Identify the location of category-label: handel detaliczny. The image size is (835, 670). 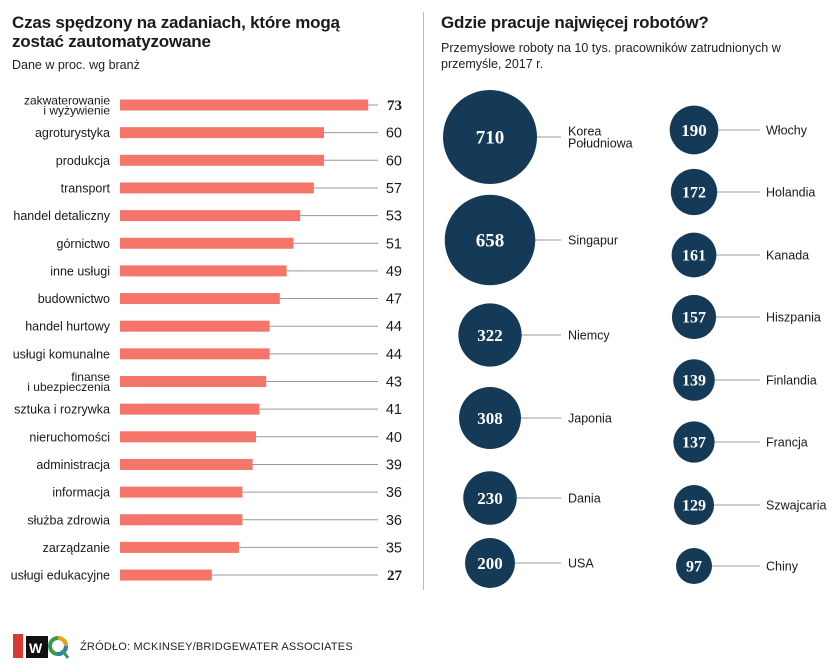
(61, 216).